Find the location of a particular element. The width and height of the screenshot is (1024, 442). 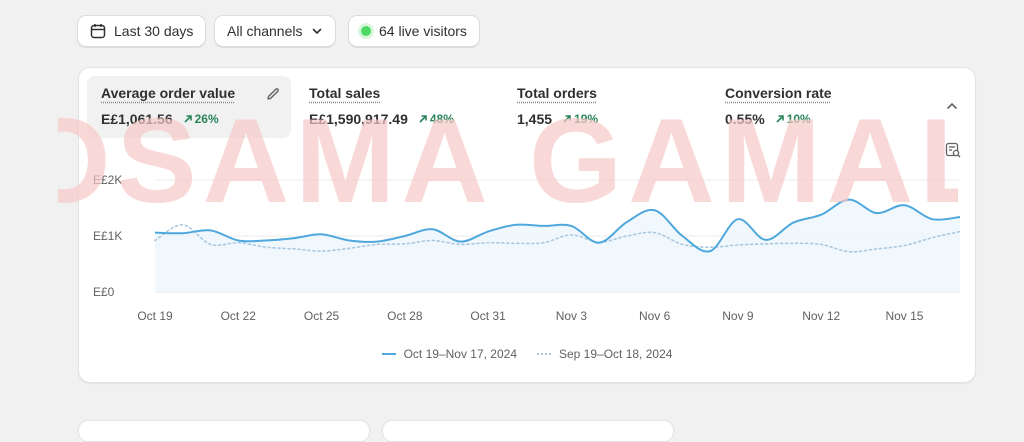

x-tick-label: Oct 31 is located at coordinates (488, 316).